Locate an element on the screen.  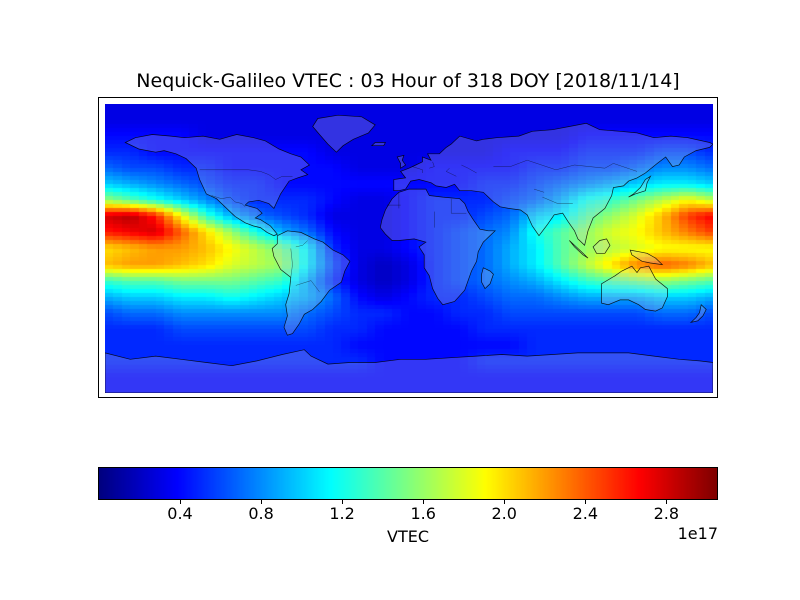
colorbar-axis-label: VTEC is located at coordinates (408, 536).